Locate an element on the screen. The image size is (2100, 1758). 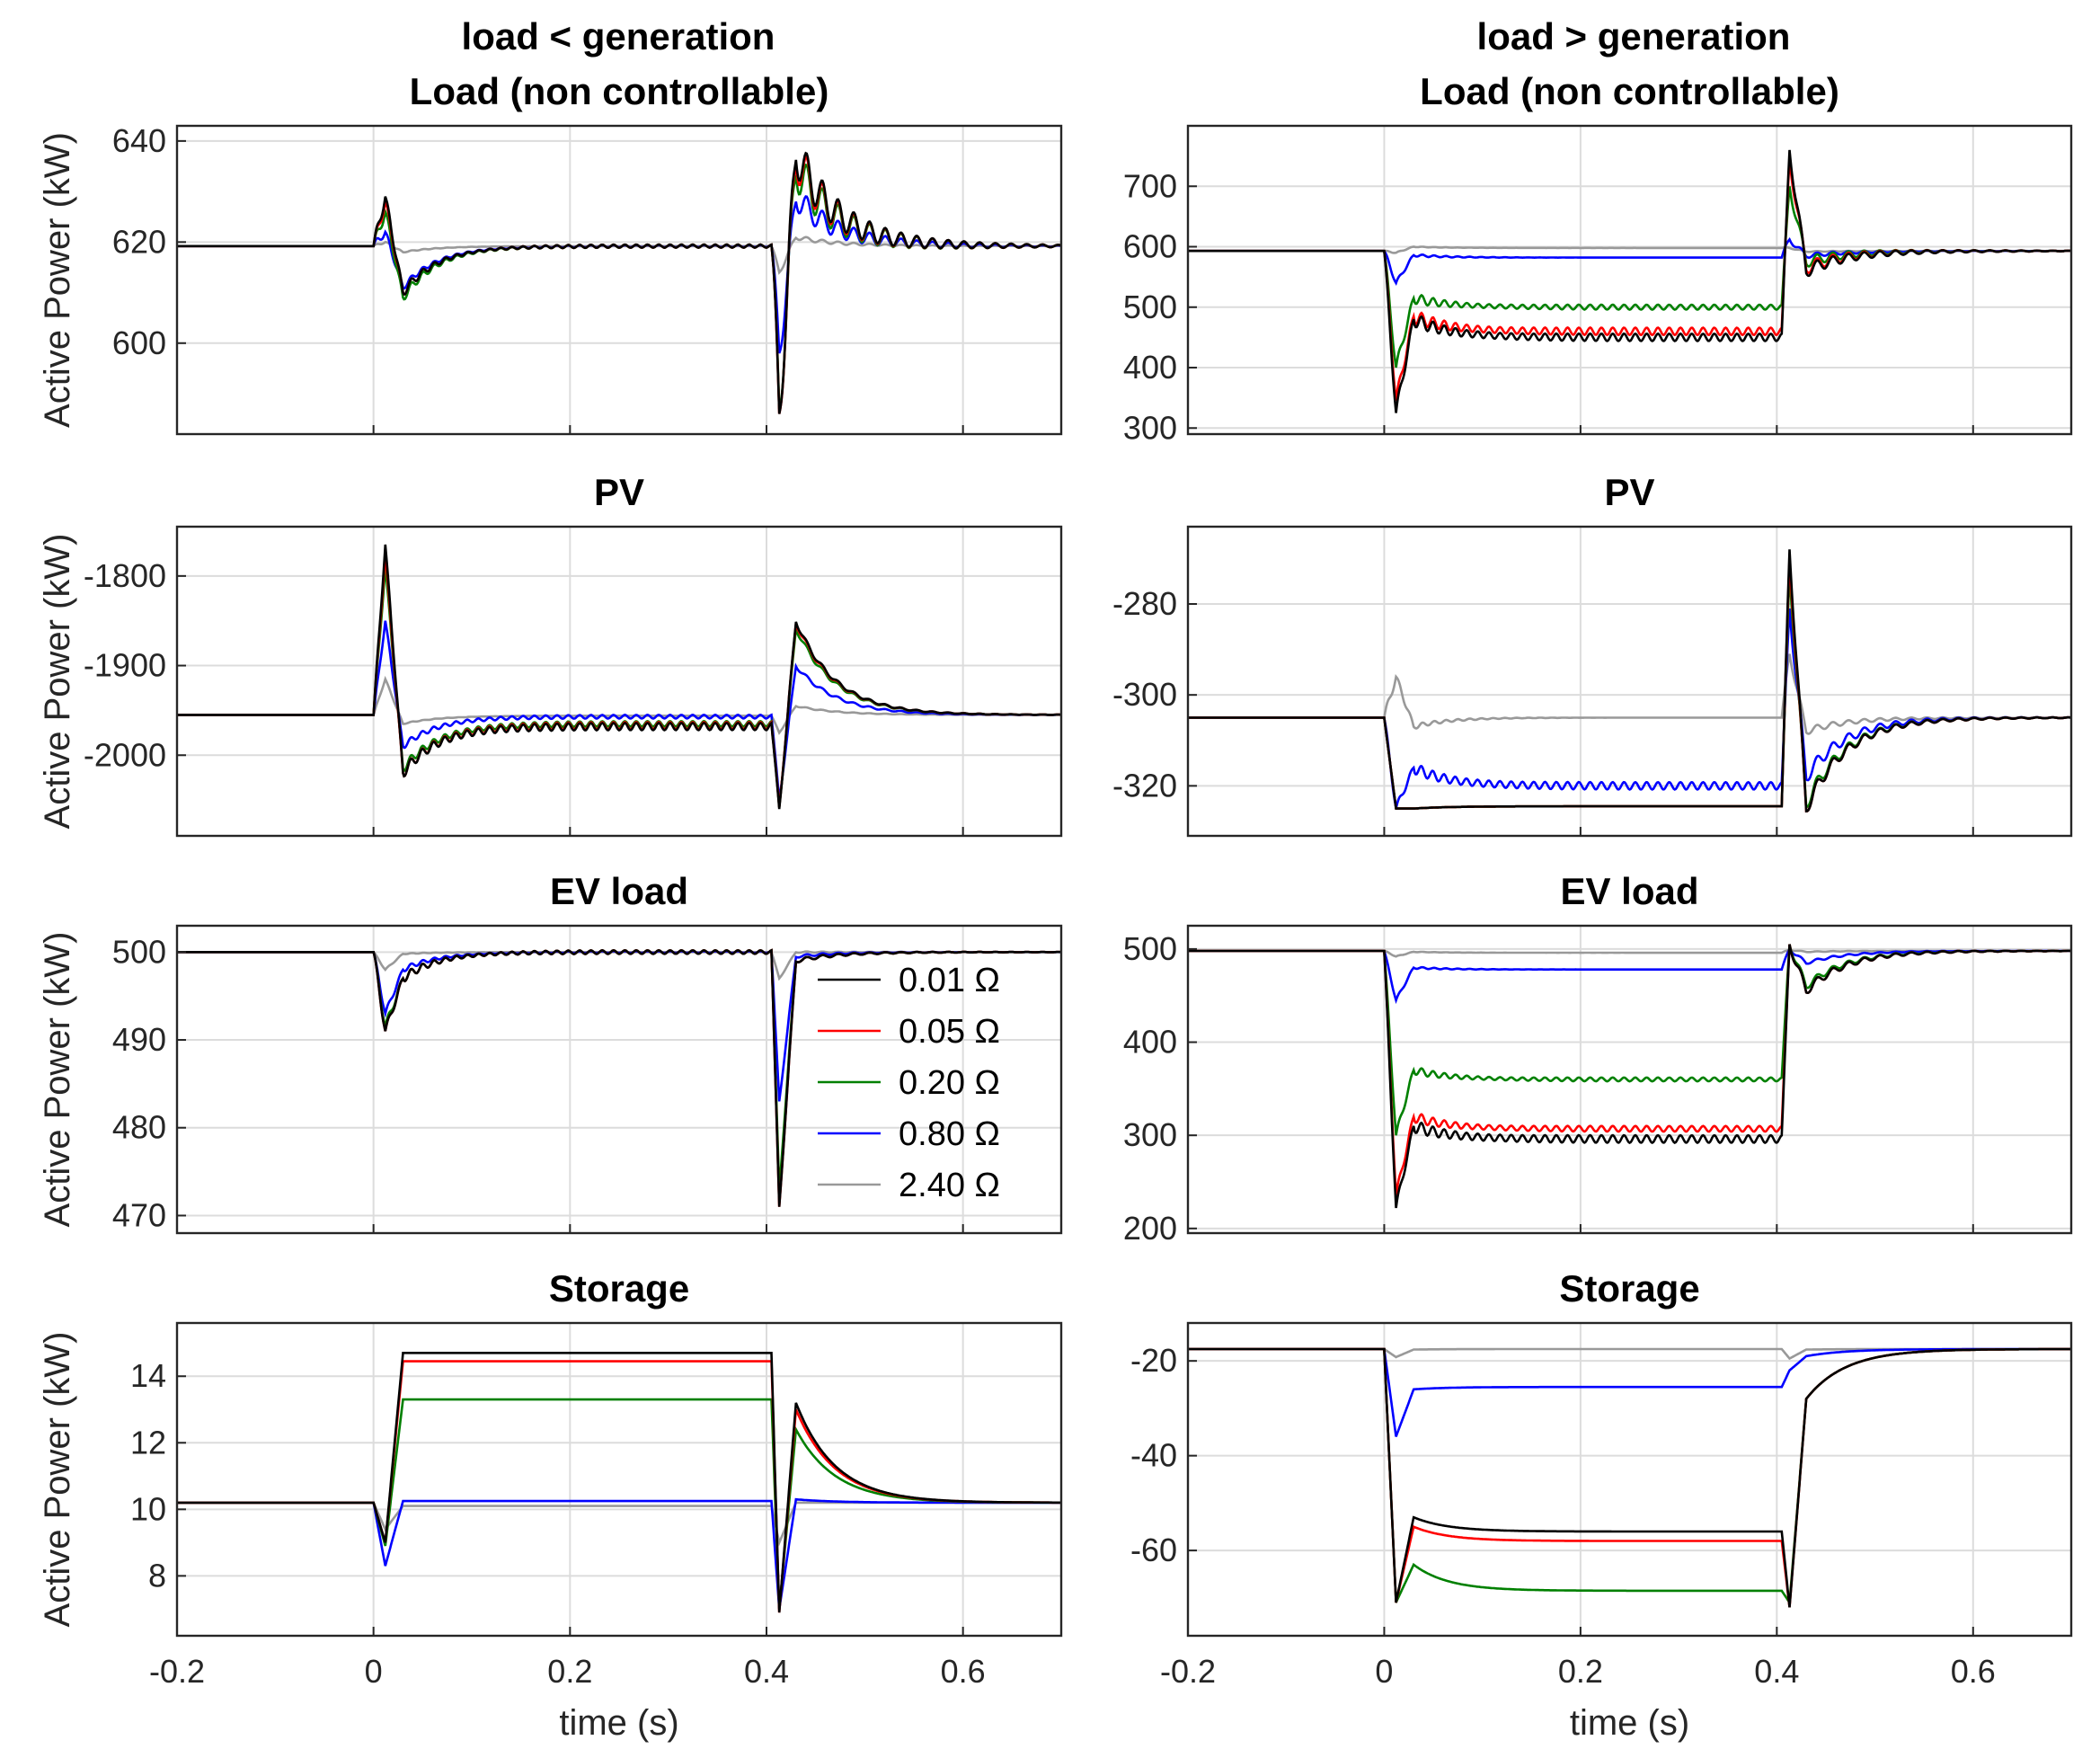
subplot-4: -280 -300 -320 PV is located at coordinates (1592, 654).